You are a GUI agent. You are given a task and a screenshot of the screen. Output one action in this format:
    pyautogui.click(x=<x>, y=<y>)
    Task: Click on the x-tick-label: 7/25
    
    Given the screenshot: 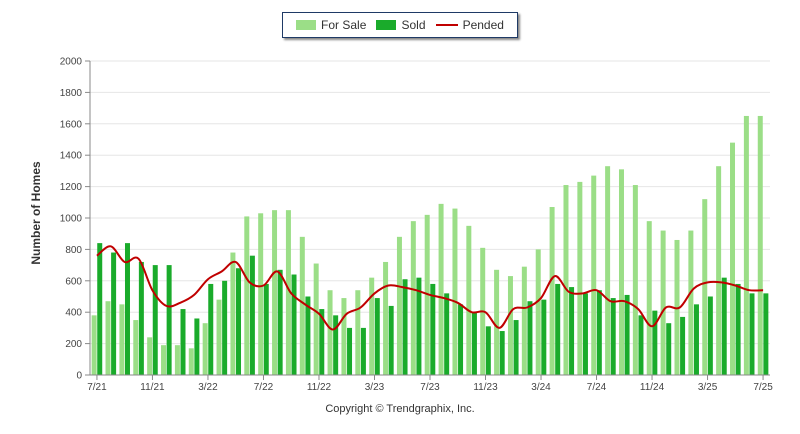 What is the action you would take?
    pyautogui.click(x=763, y=387)
    